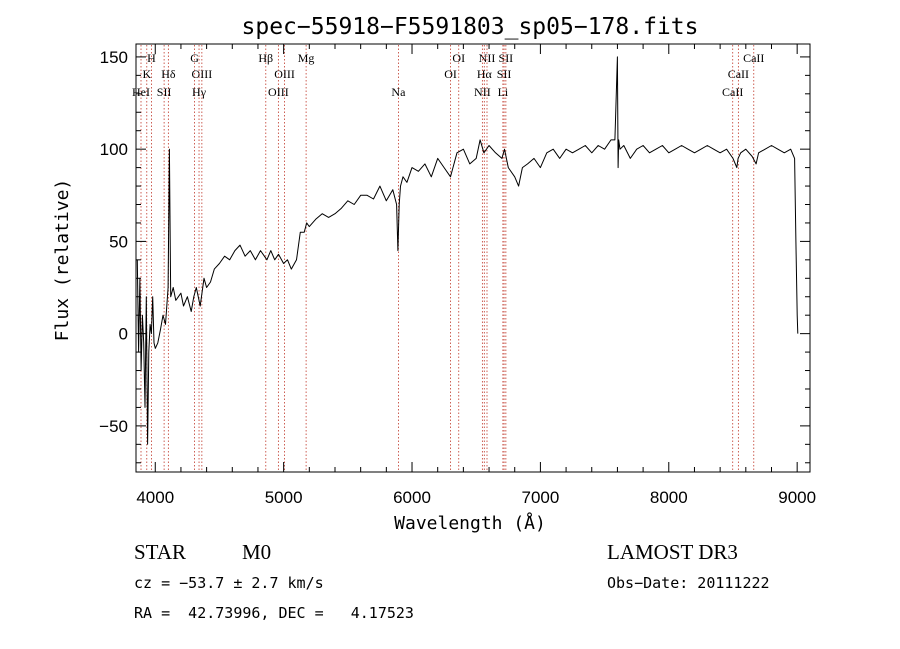 The width and height of the screenshot is (900, 649). What do you see at coordinates (398, 92) in the screenshot?
I see `line-marker-label-12: Na` at bounding box center [398, 92].